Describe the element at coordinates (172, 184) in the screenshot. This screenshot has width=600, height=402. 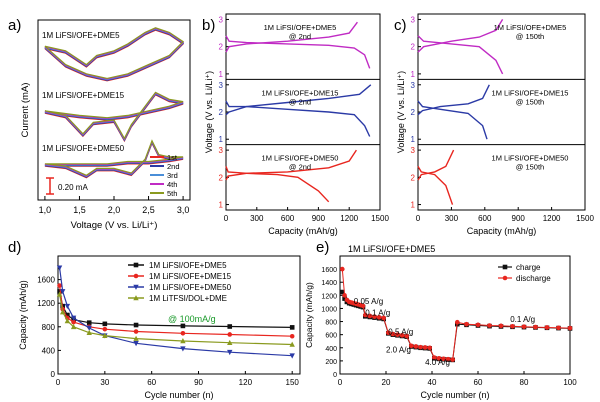
I see `legend-label: 4th` at that location.